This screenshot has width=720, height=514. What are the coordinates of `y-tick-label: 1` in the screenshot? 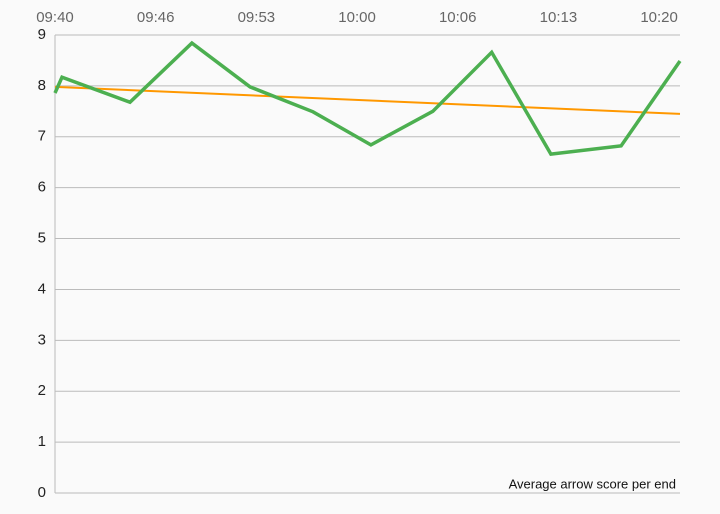 It's located at (42, 441).